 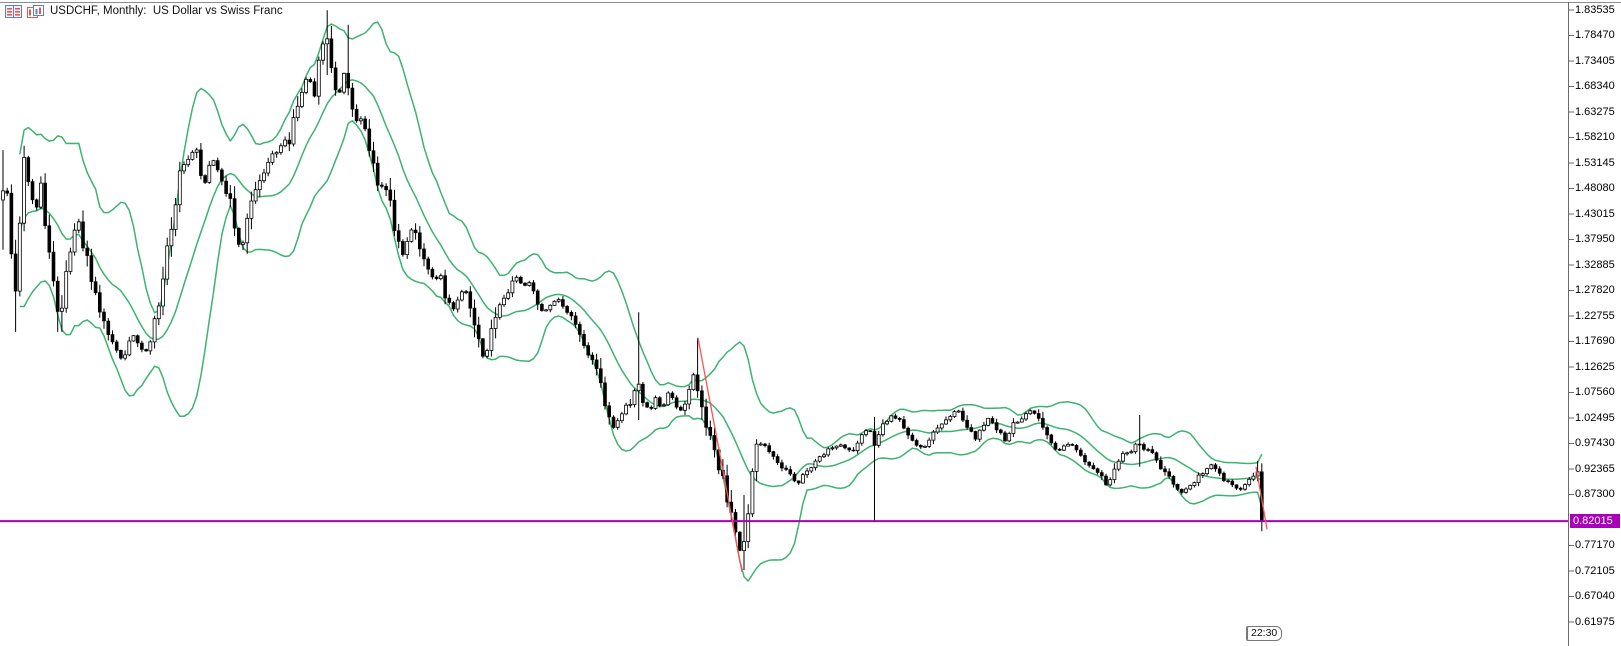 What do you see at coordinates (1595, 112) in the screenshot?
I see `price-tick-label: 1.63275` at bounding box center [1595, 112].